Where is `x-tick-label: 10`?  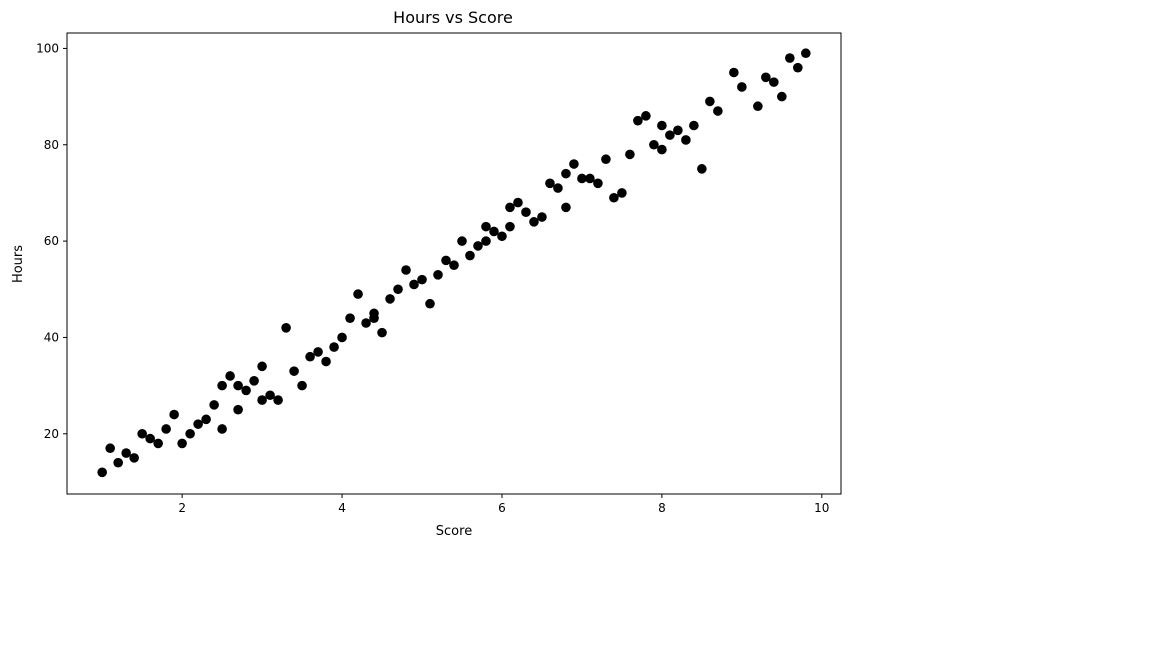
x-tick-label: 10 is located at coordinates (821, 508).